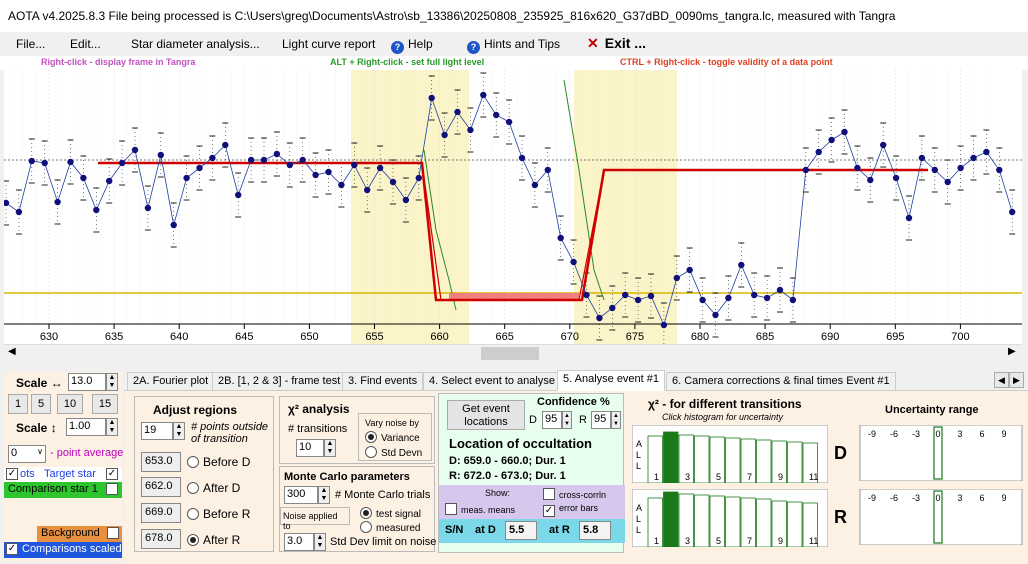 Image resolution: width=1028 pixels, height=564 pixels. I want to click on target-star-row: ✓ ots Target star ✓, so click(63, 474).